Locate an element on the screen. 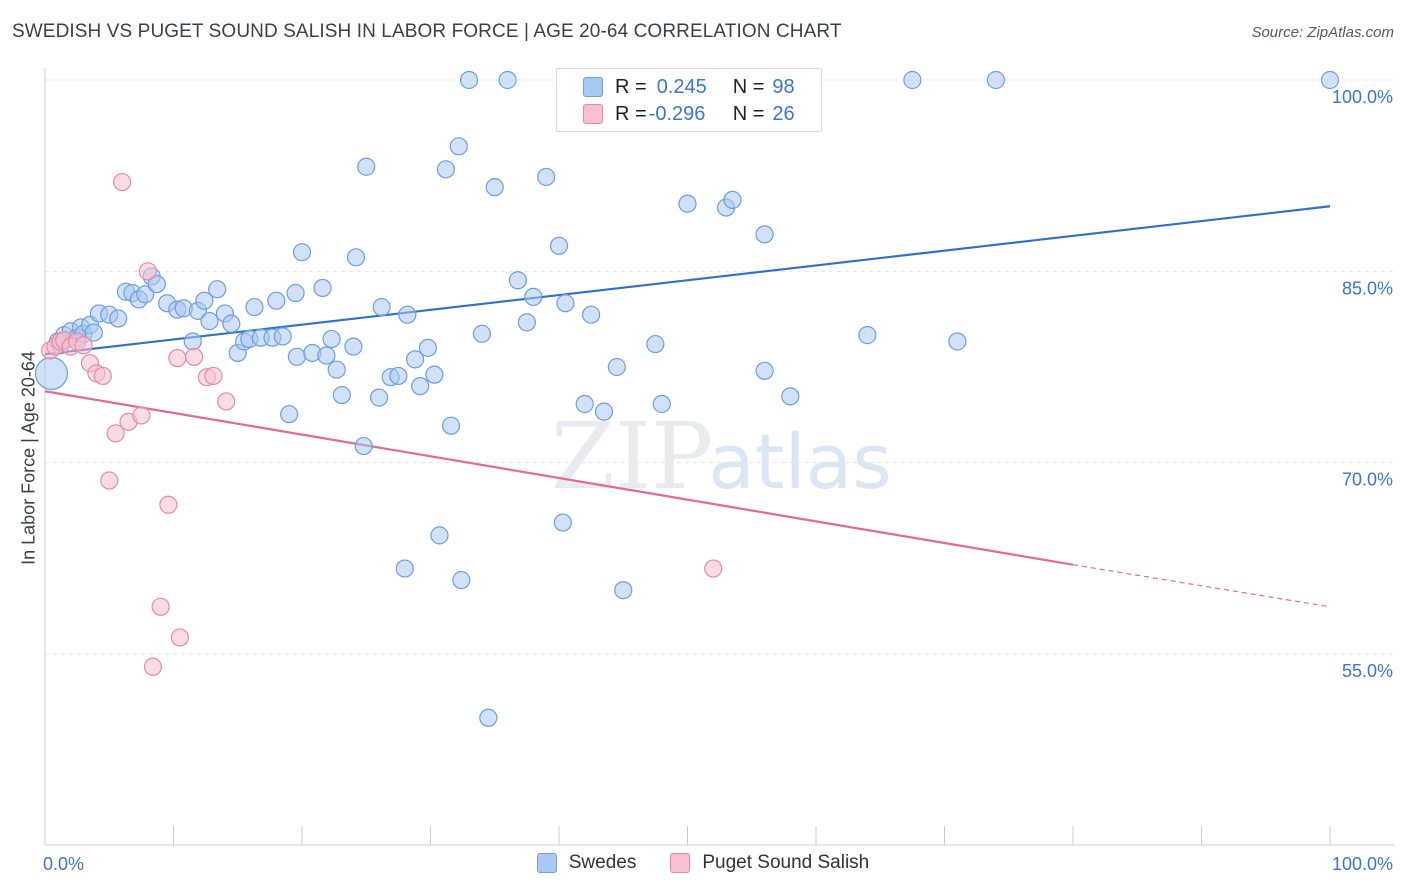  legend-row-salish: R = -0.296 N = 26 is located at coordinates (689, 114).